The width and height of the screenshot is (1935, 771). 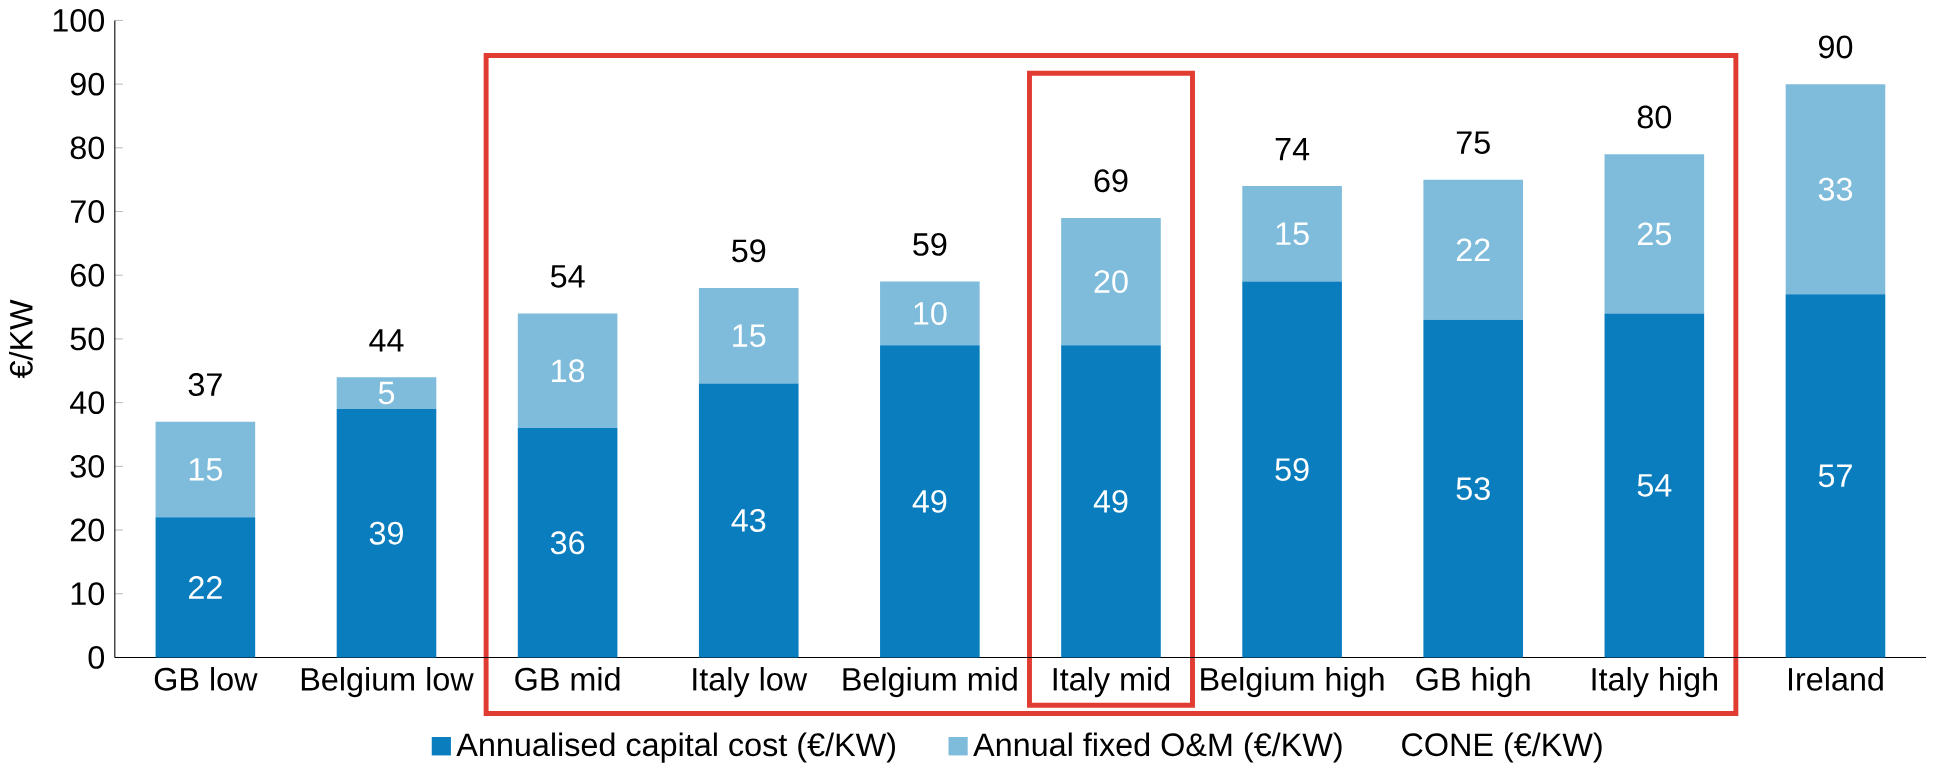 What do you see at coordinates (87, 212) in the screenshot?
I see `y-tick-label: 70` at bounding box center [87, 212].